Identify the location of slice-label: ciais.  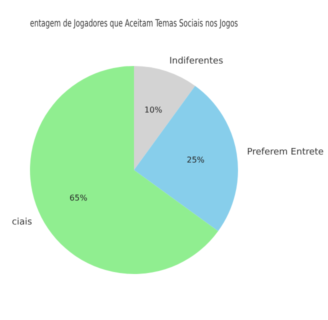
(22, 222).